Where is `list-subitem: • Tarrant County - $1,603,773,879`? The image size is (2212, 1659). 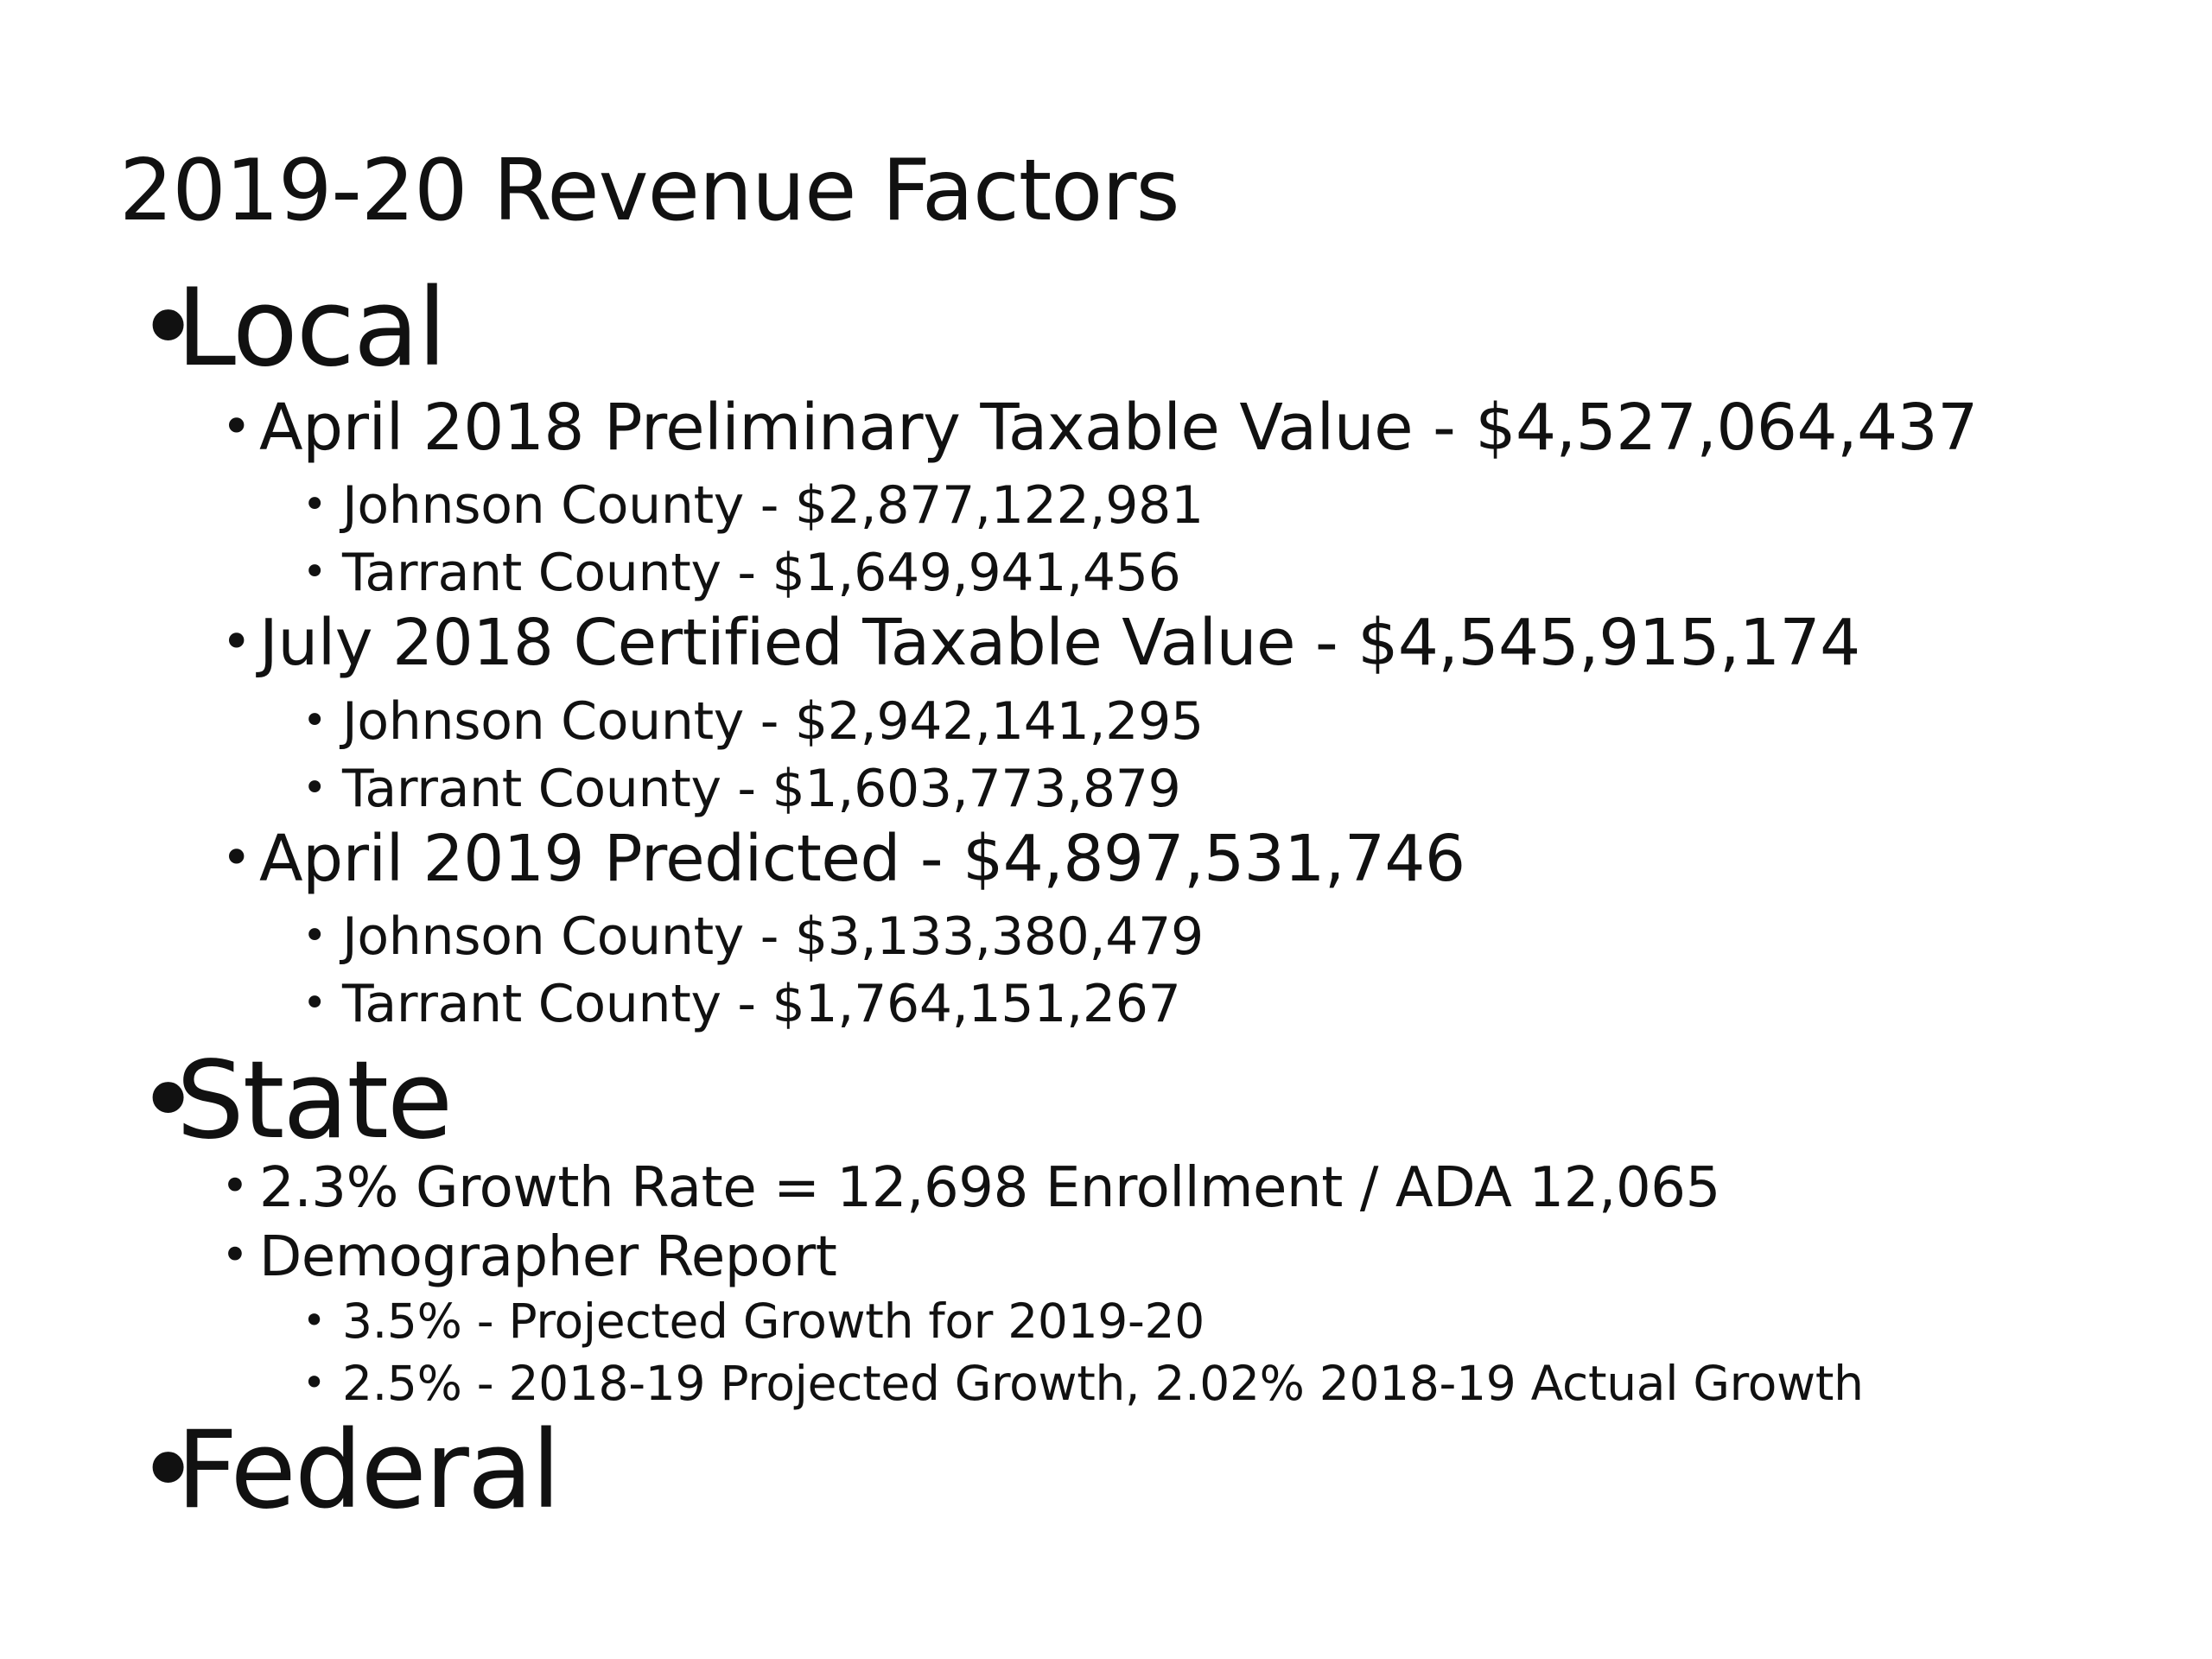
list-subitem: • Tarrant County - $1,603,773,879 is located at coordinates (741, 789).